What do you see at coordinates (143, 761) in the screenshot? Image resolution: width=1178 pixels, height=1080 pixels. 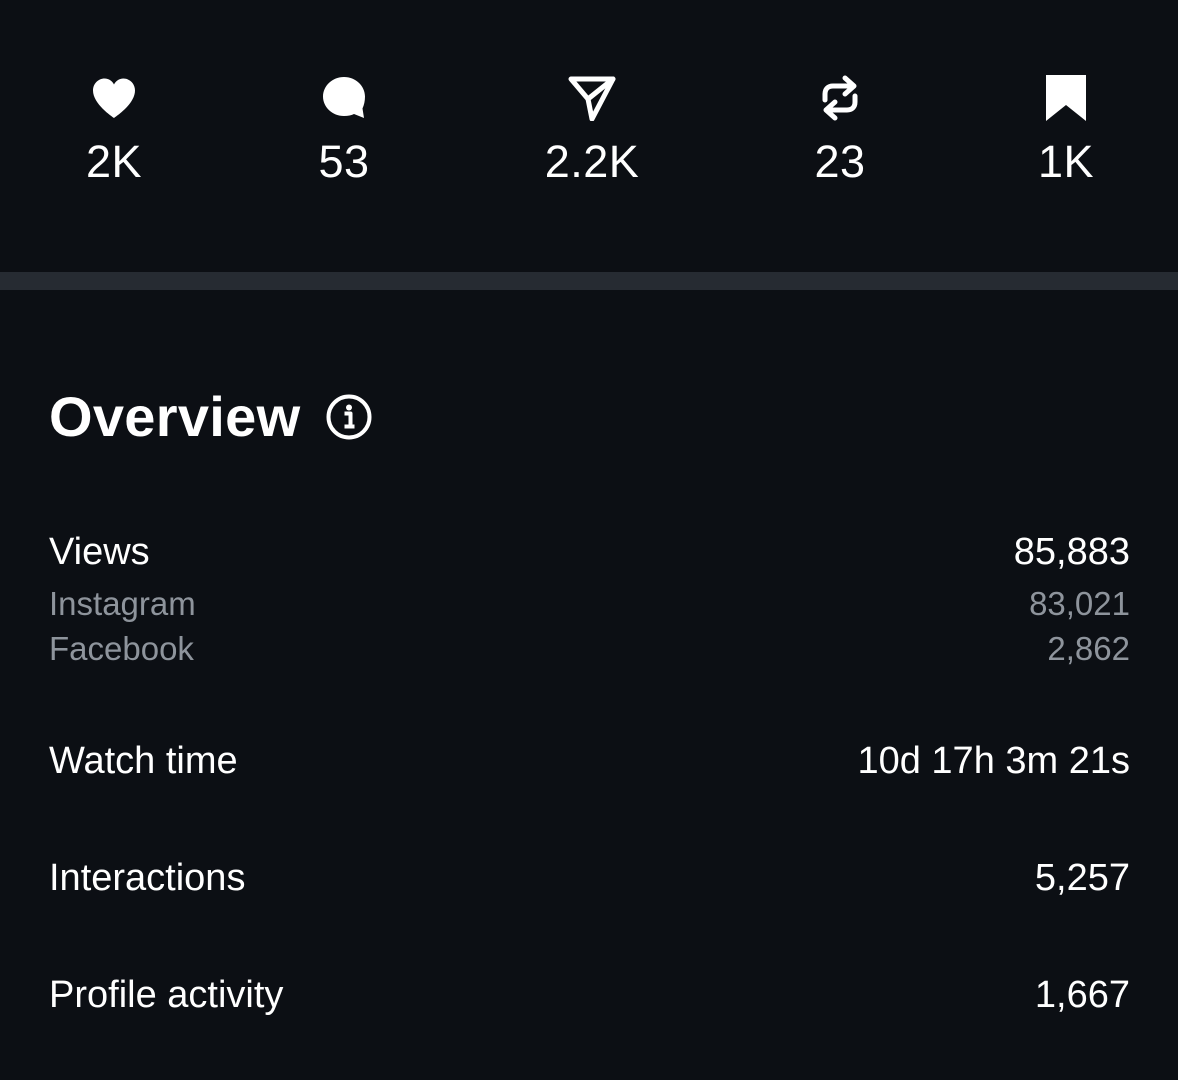 I see `watch-time-label: Watch time` at bounding box center [143, 761].